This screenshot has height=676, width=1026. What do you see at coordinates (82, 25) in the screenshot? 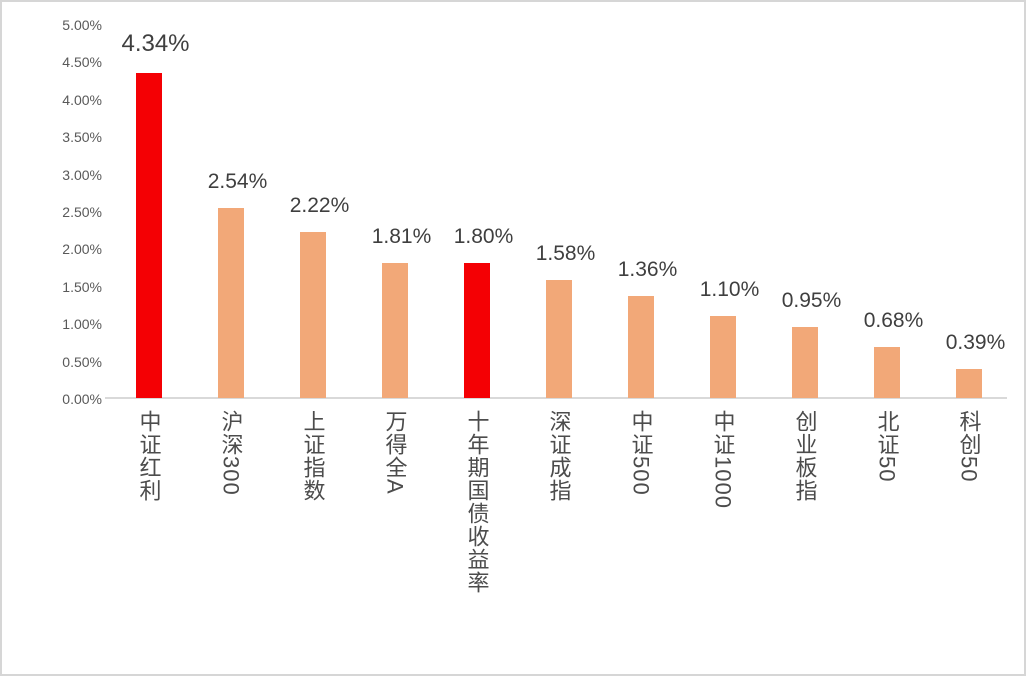
I see `y-tick-label: 5.00%` at bounding box center [82, 25].